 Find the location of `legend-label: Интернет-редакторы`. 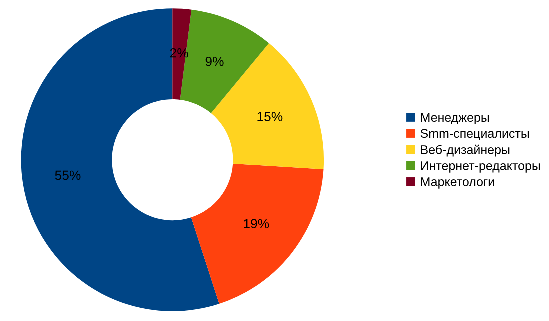

legend-label: Интернет-редакторы is located at coordinates (480, 167).